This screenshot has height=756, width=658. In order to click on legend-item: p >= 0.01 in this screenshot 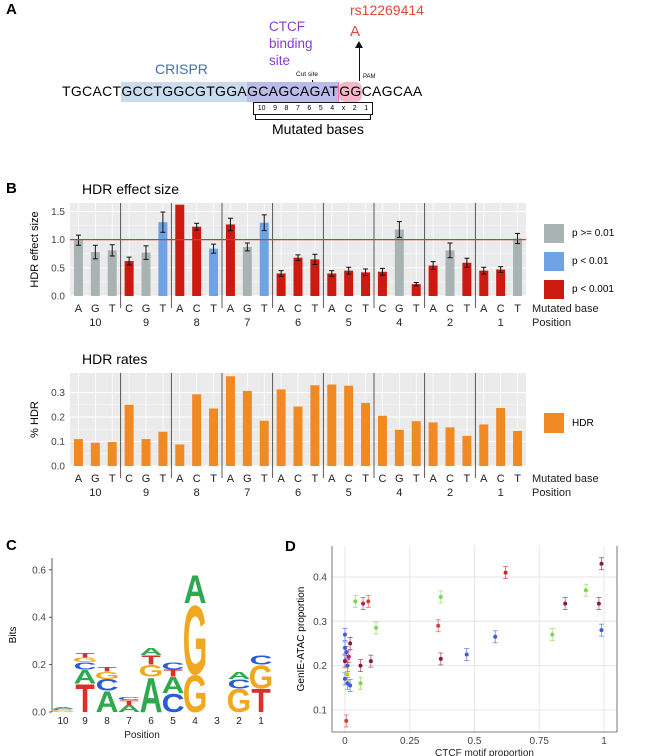, I will do `click(579, 233)`.